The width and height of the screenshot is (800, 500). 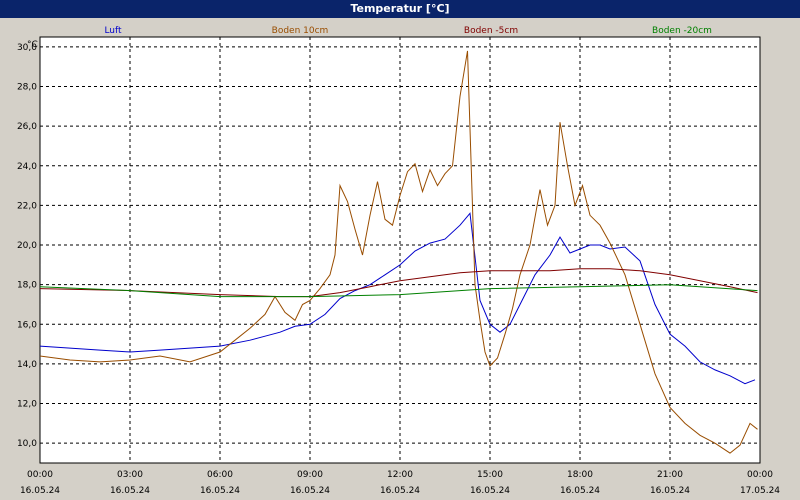 I want to click on x-tick-label-time: 12:00, so click(x=400, y=475).